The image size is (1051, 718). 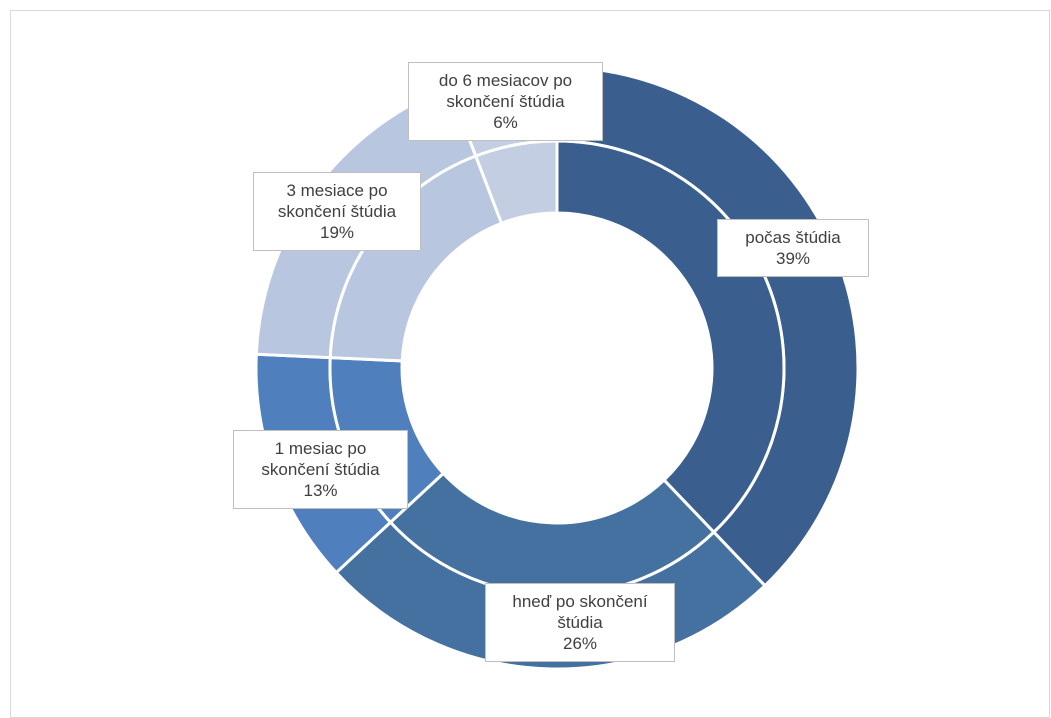 What do you see at coordinates (337, 232) in the screenshot?
I see `data-label-4-line-3: 19%` at bounding box center [337, 232].